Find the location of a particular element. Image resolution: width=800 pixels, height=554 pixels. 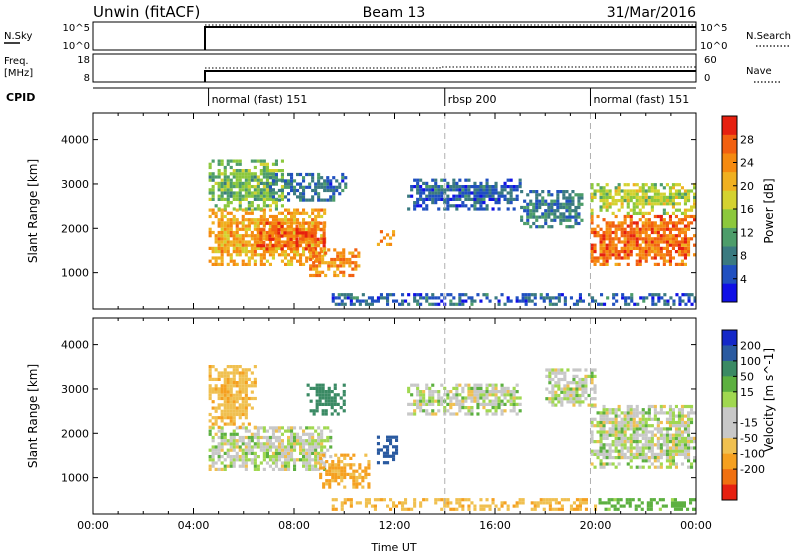

station-title: Unwin (fitACF) is located at coordinates (146, 12).